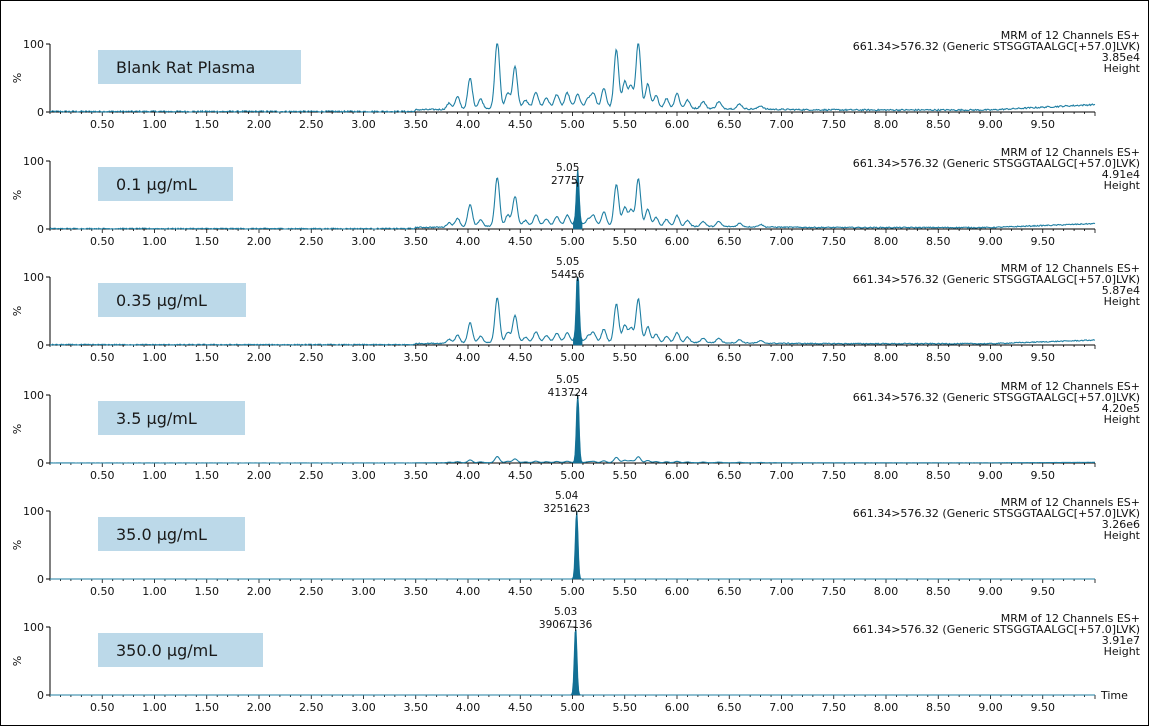  Describe the element at coordinates (567, 181) in the screenshot. I see `peak-area-label: 27757` at that location.